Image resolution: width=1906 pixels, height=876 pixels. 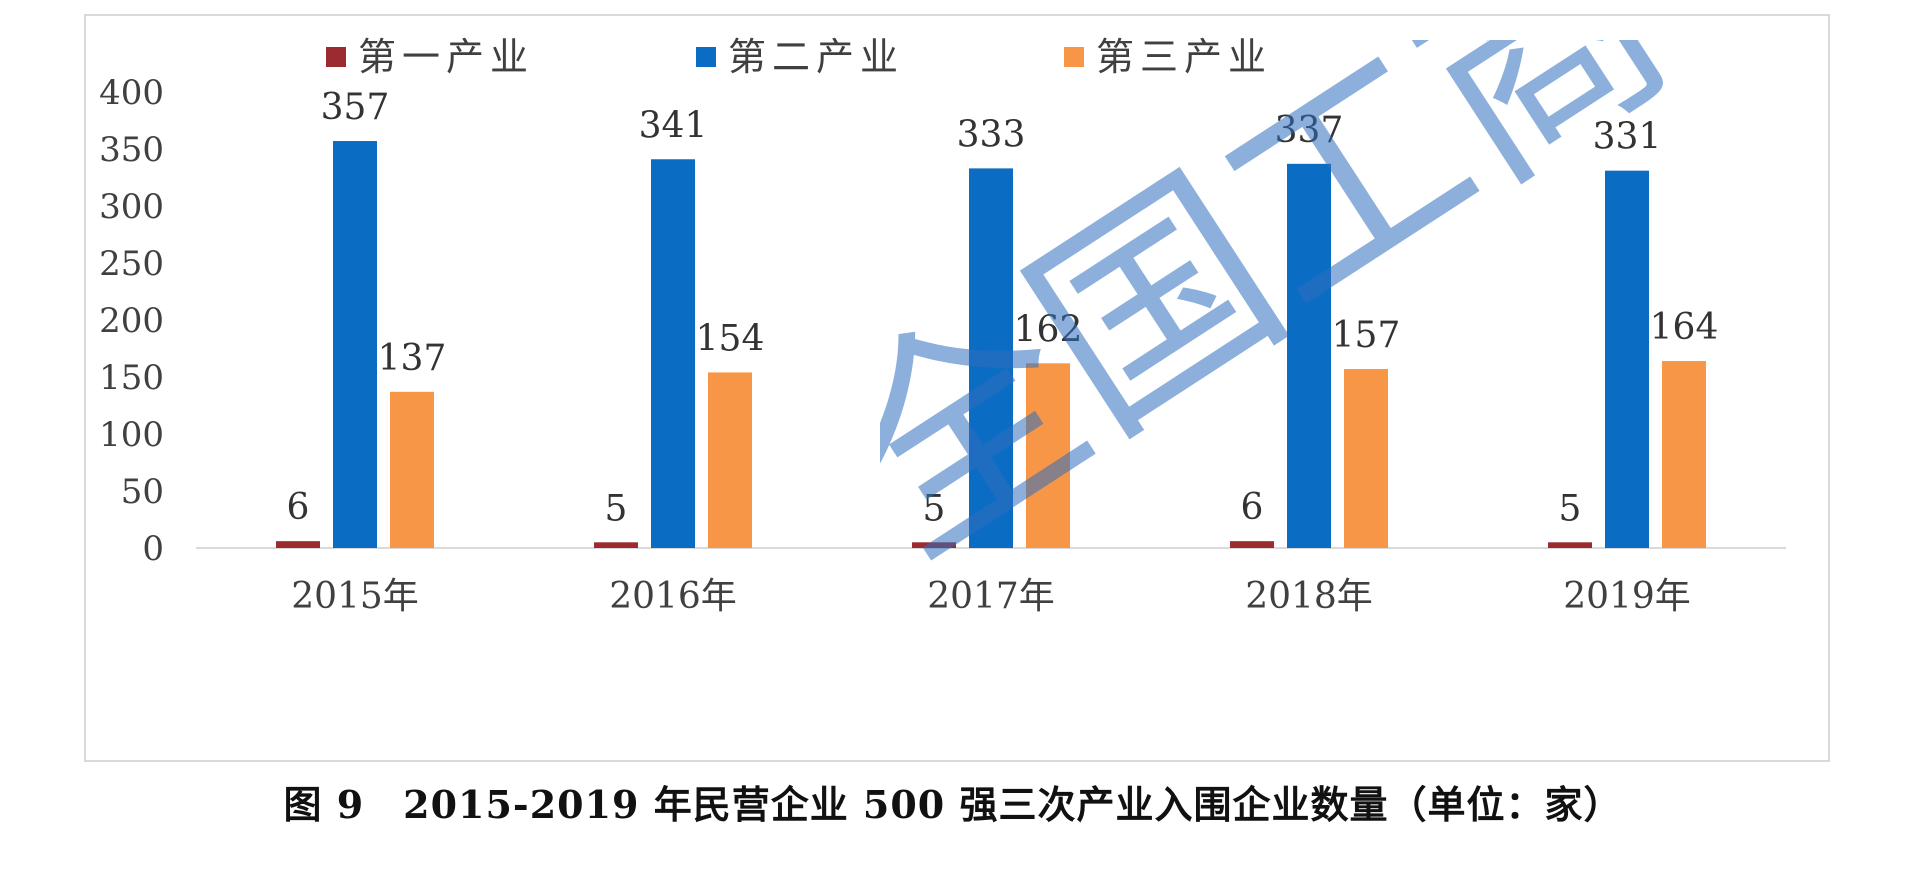 What do you see at coordinates (673, 596) in the screenshot?
I see `x-tick-label: 2016年` at bounding box center [673, 596].